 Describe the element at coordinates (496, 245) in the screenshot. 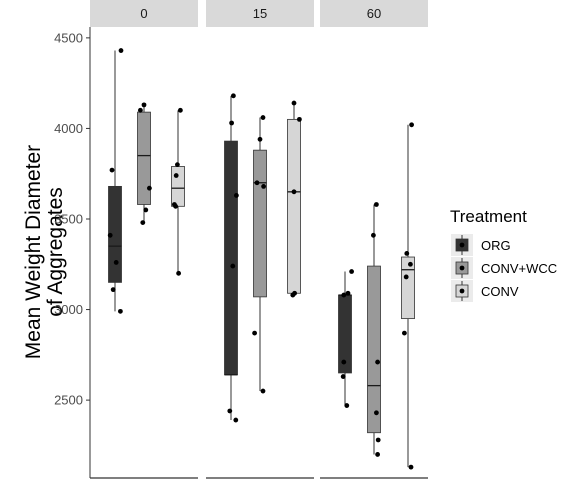

I see `legend-label: ORG` at that location.